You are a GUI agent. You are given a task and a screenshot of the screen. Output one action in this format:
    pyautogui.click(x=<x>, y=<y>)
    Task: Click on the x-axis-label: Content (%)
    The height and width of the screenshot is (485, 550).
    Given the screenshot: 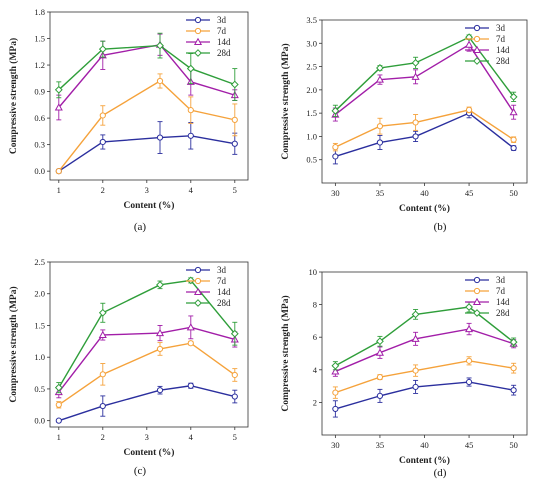 What is the action you would take?
    pyautogui.click(x=424, y=208)
    